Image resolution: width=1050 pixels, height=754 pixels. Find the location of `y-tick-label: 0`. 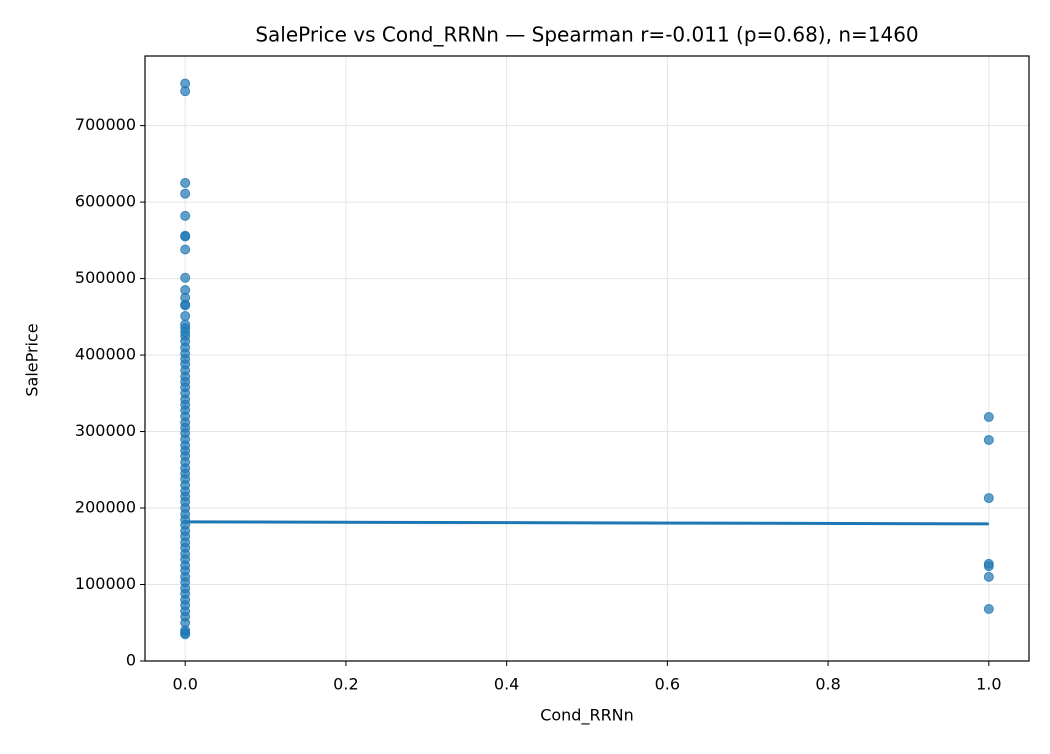

y-tick-label: 0 is located at coordinates (131, 660).